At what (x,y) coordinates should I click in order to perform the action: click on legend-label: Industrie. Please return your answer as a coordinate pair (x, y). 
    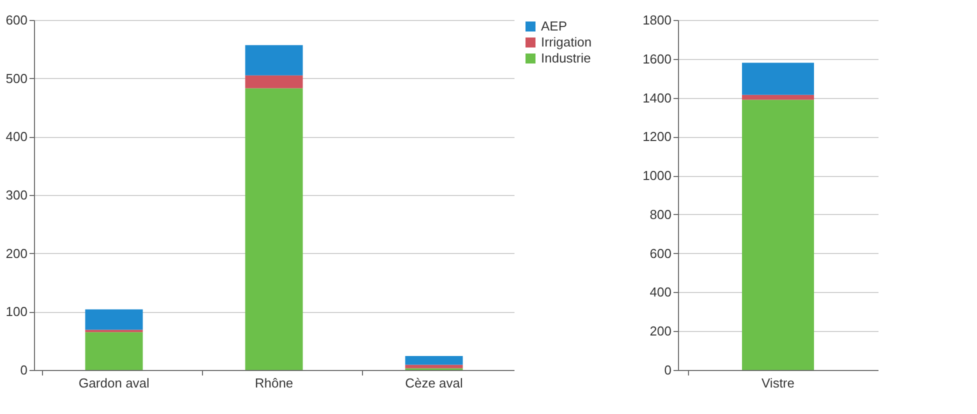
    Looking at the image, I should click on (566, 58).